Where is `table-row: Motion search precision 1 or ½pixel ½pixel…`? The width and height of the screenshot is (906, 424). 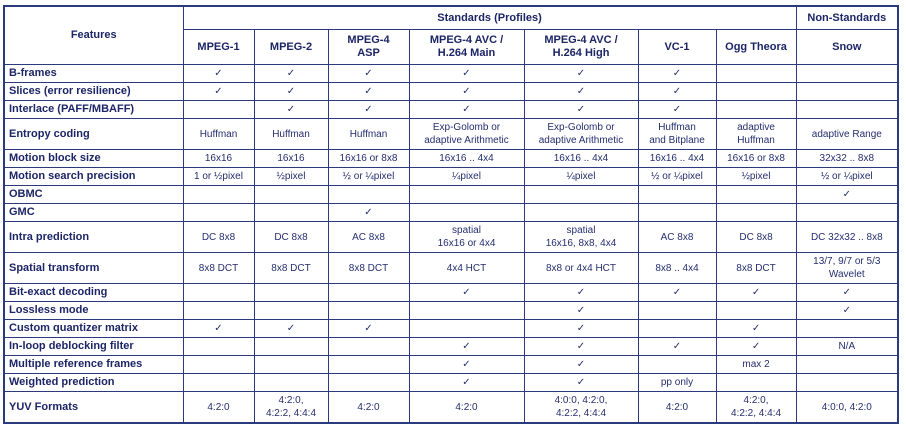
table-row: Motion search precision 1 or ½pixel ½pixel… is located at coordinates (451, 176).